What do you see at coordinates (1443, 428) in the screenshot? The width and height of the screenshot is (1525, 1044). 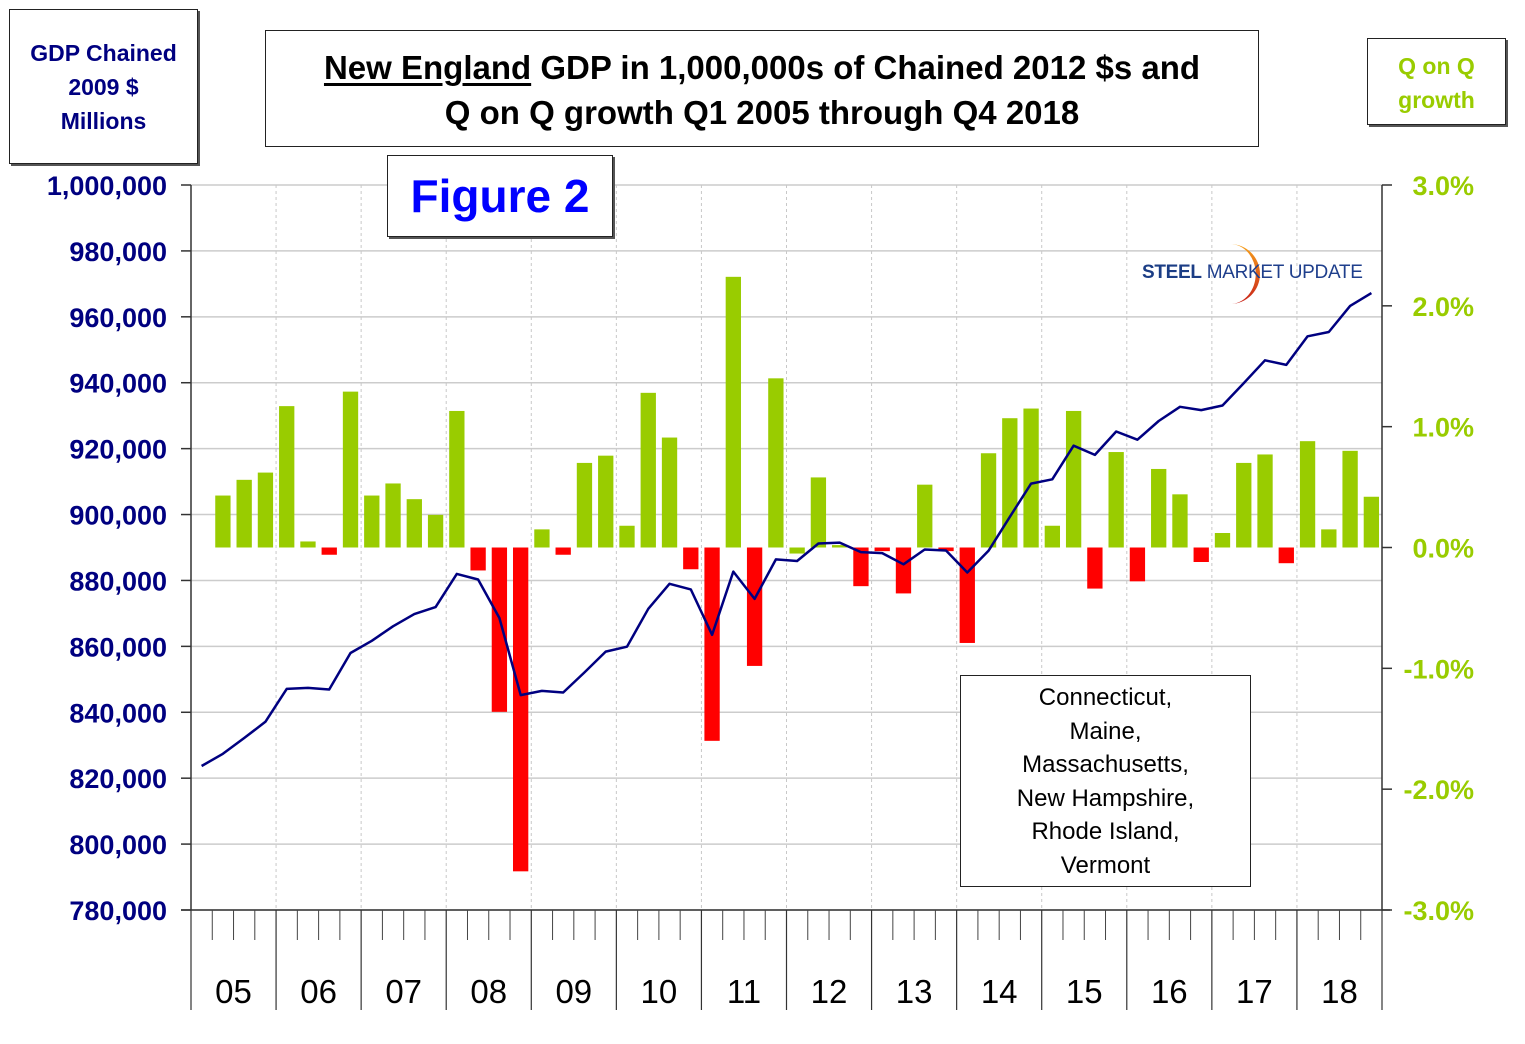 I see `right-tick-label: 1.0%` at bounding box center [1443, 428].